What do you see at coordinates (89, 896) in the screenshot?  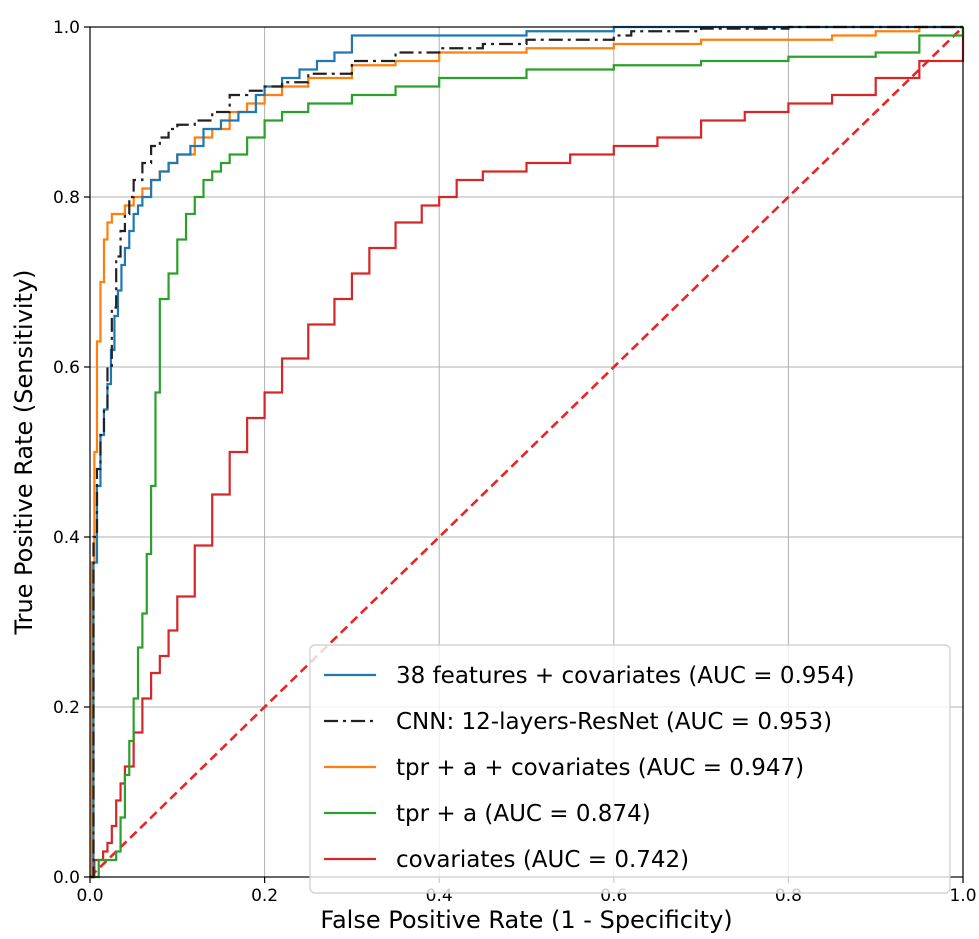 I see `x-tick-label: 0.0` at bounding box center [89, 896].